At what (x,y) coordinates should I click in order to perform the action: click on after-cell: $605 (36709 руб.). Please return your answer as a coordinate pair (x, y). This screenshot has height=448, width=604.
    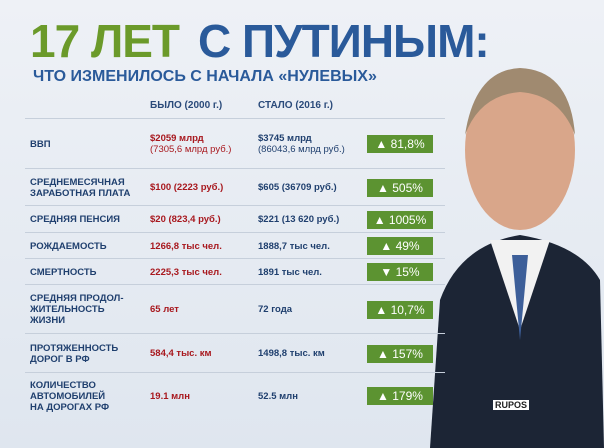
    Looking at the image, I should click on (297, 187).